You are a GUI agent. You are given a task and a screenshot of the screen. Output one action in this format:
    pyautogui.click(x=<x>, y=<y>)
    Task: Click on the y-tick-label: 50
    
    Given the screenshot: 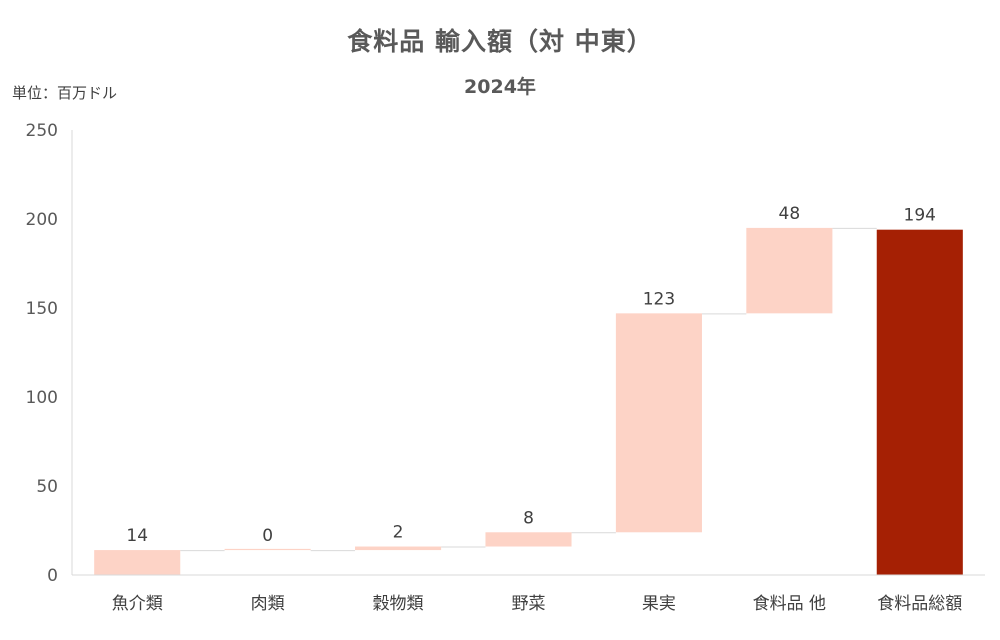 What is the action you would take?
    pyautogui.click(x=47, y=487)
    